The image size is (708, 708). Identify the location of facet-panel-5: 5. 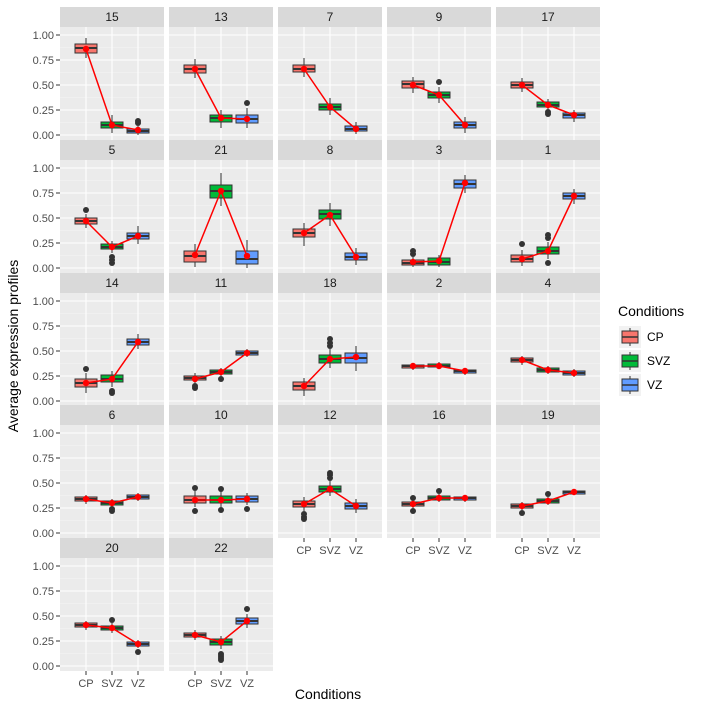
(112, 206).